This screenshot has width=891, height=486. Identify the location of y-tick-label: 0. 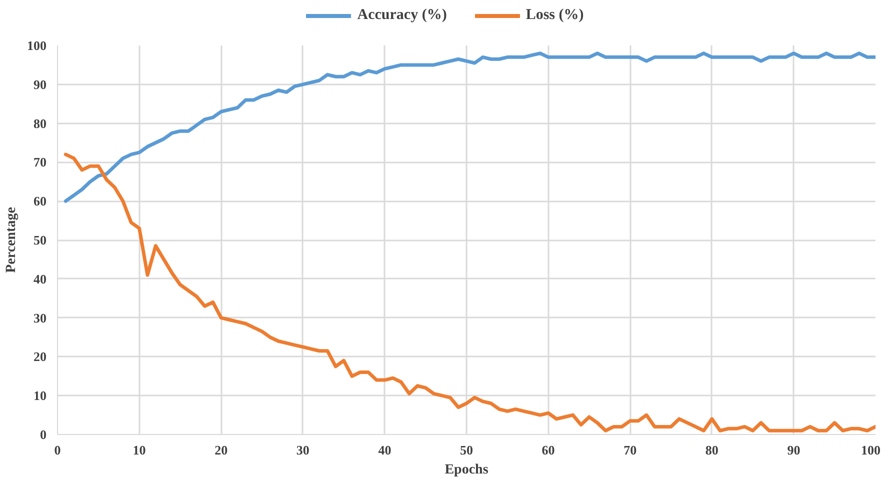
(43, 434).